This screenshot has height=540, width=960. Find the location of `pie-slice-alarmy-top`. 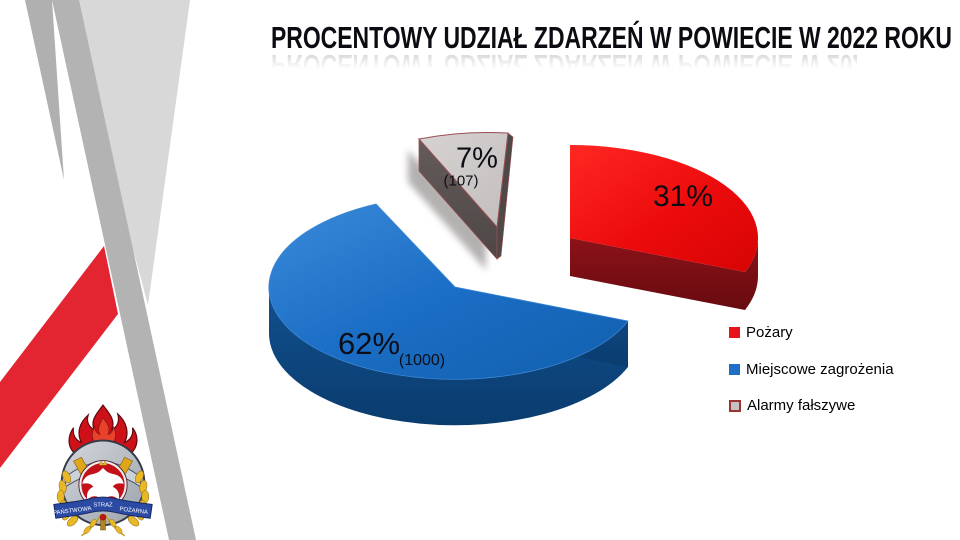

pie-slice-alarmy-top is located at coordinates (463, 180).